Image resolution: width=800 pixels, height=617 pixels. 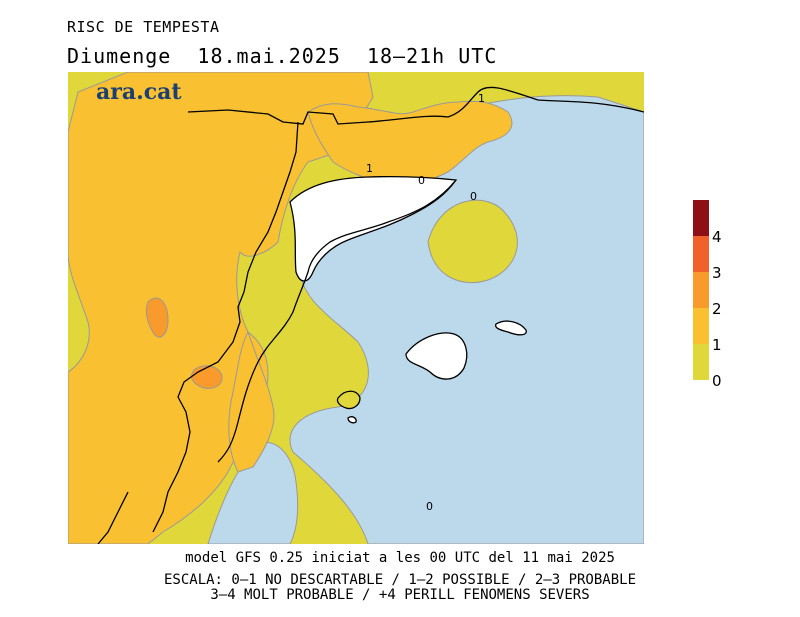 I want to click on border-catalonia, so click(x=225, y=327).